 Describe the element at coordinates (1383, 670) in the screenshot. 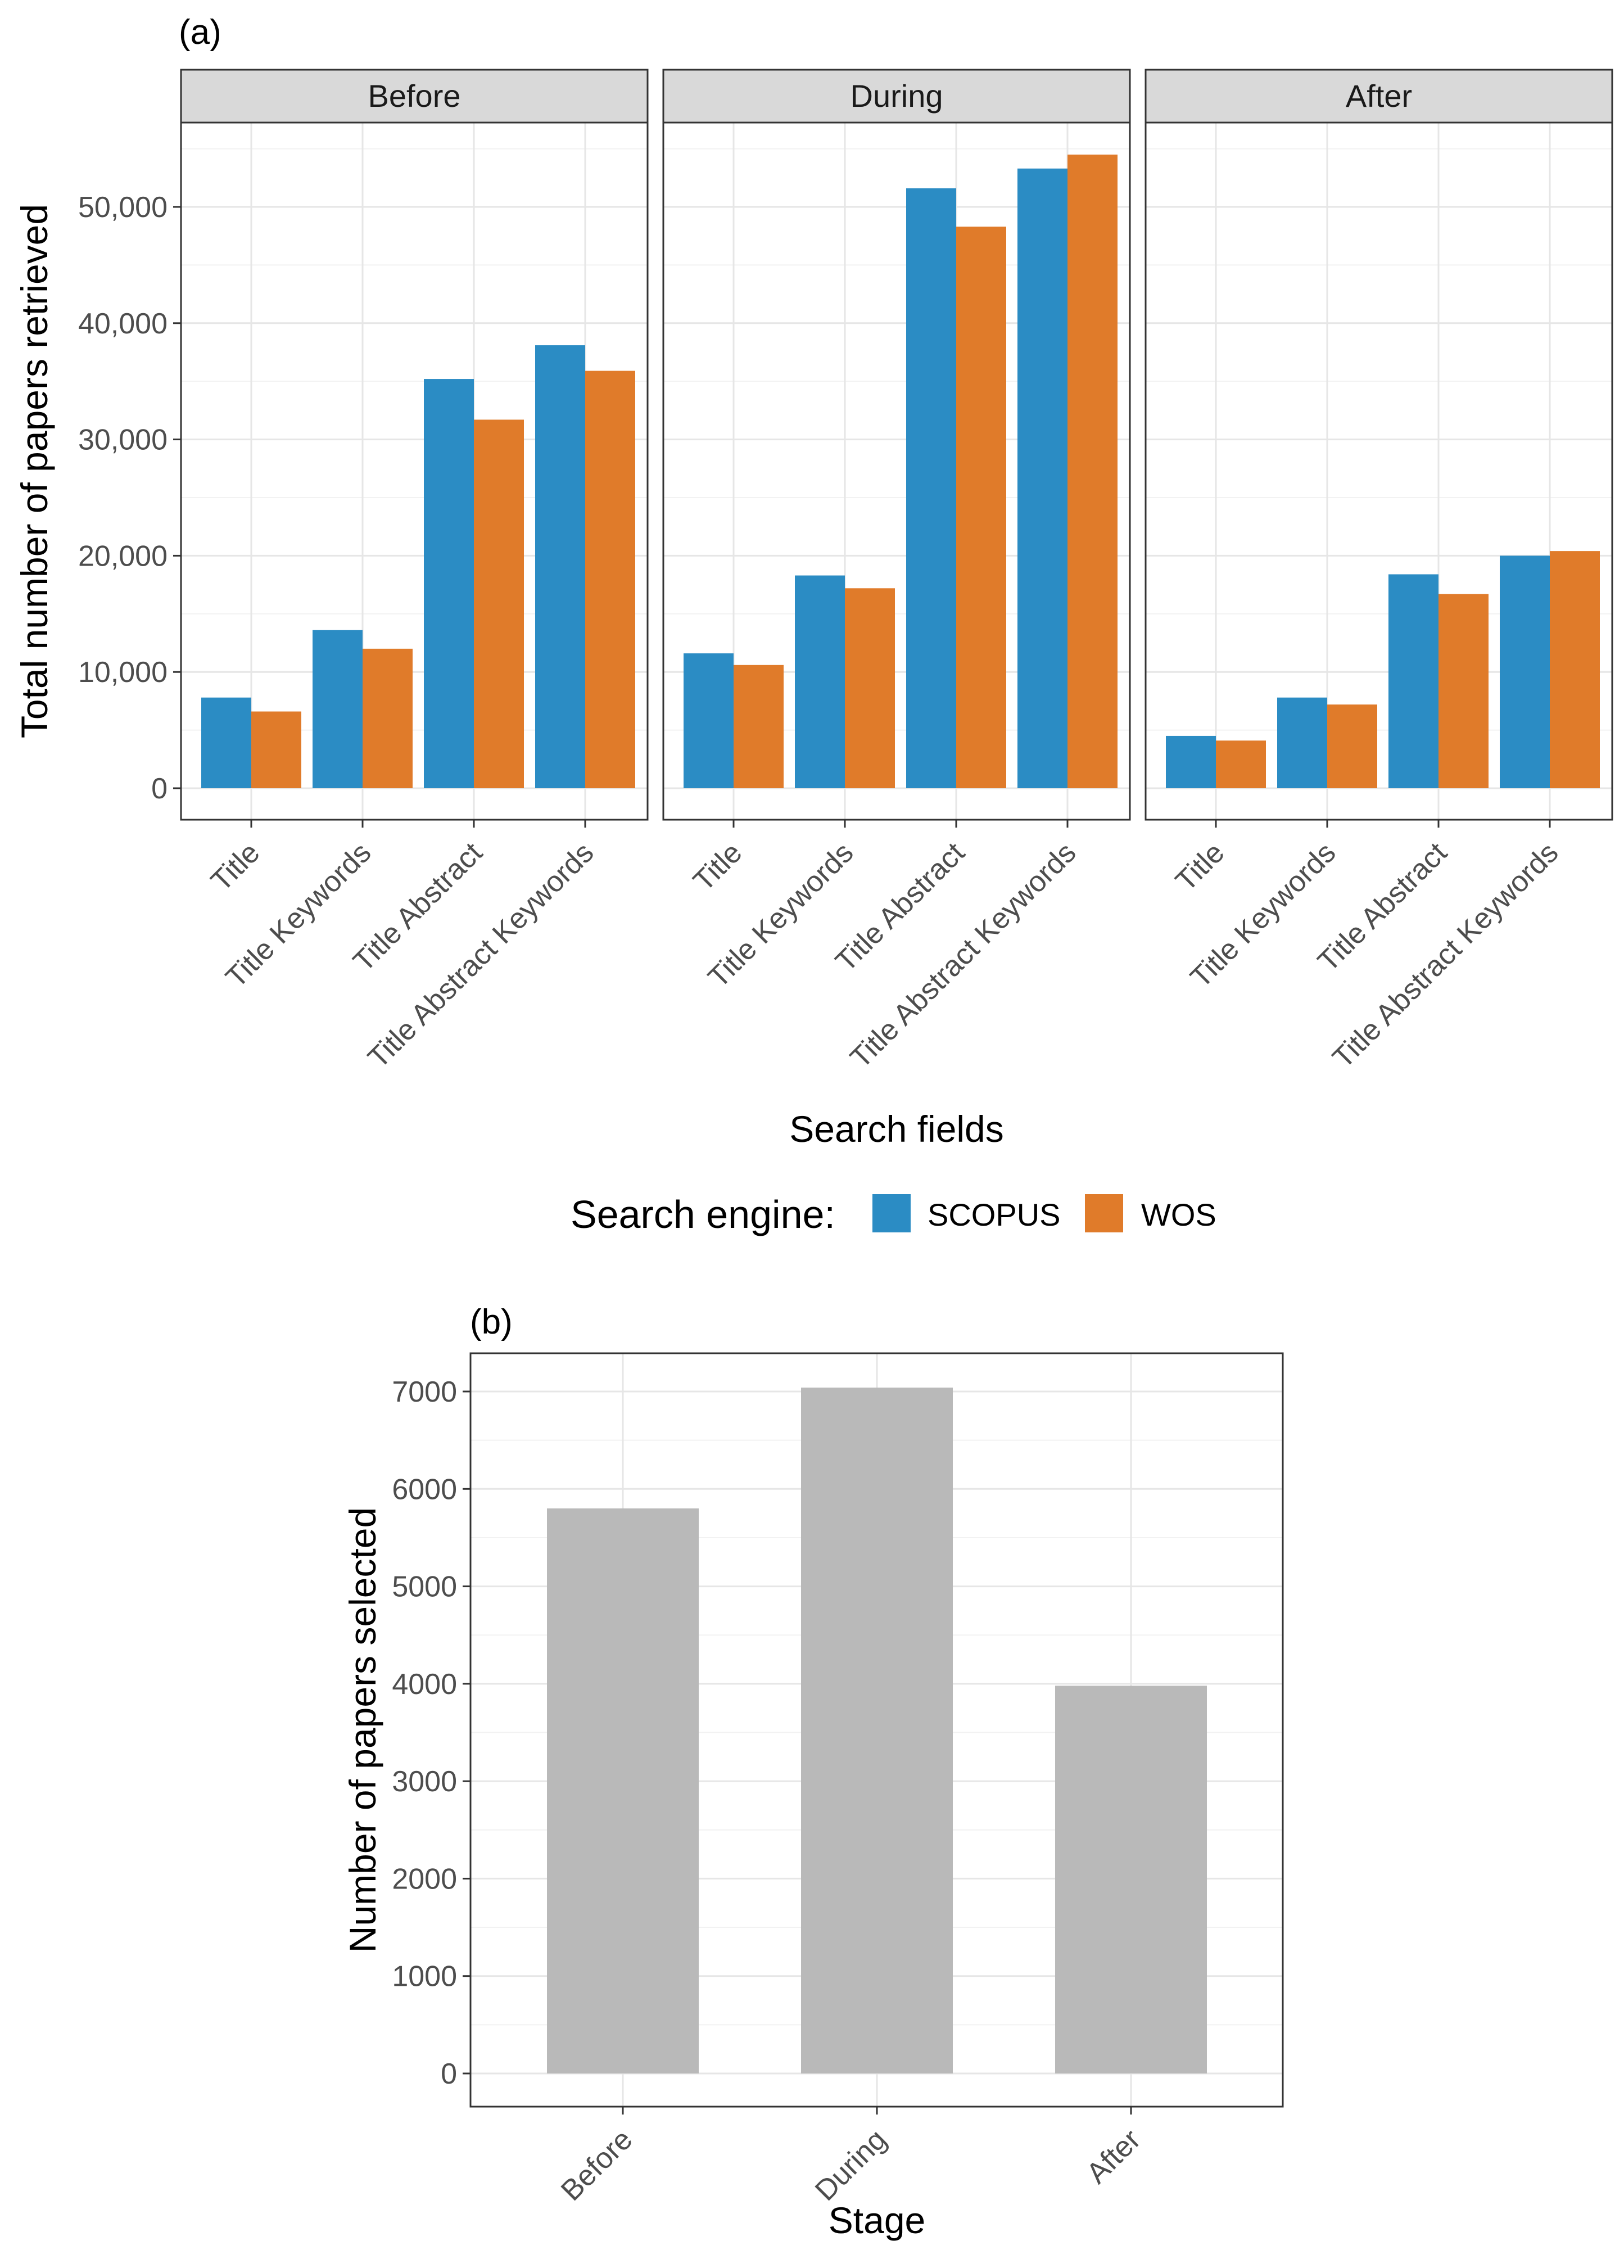

I see `facet-after-bars` at that location.